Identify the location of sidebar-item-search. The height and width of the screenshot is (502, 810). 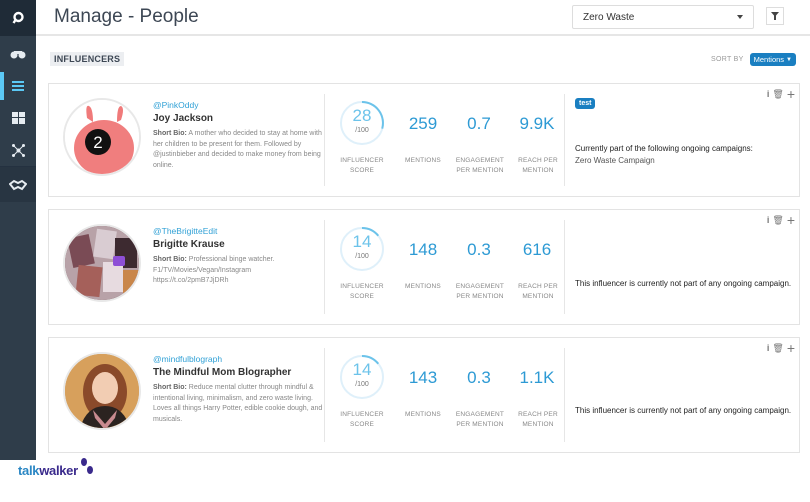
(18, 18).